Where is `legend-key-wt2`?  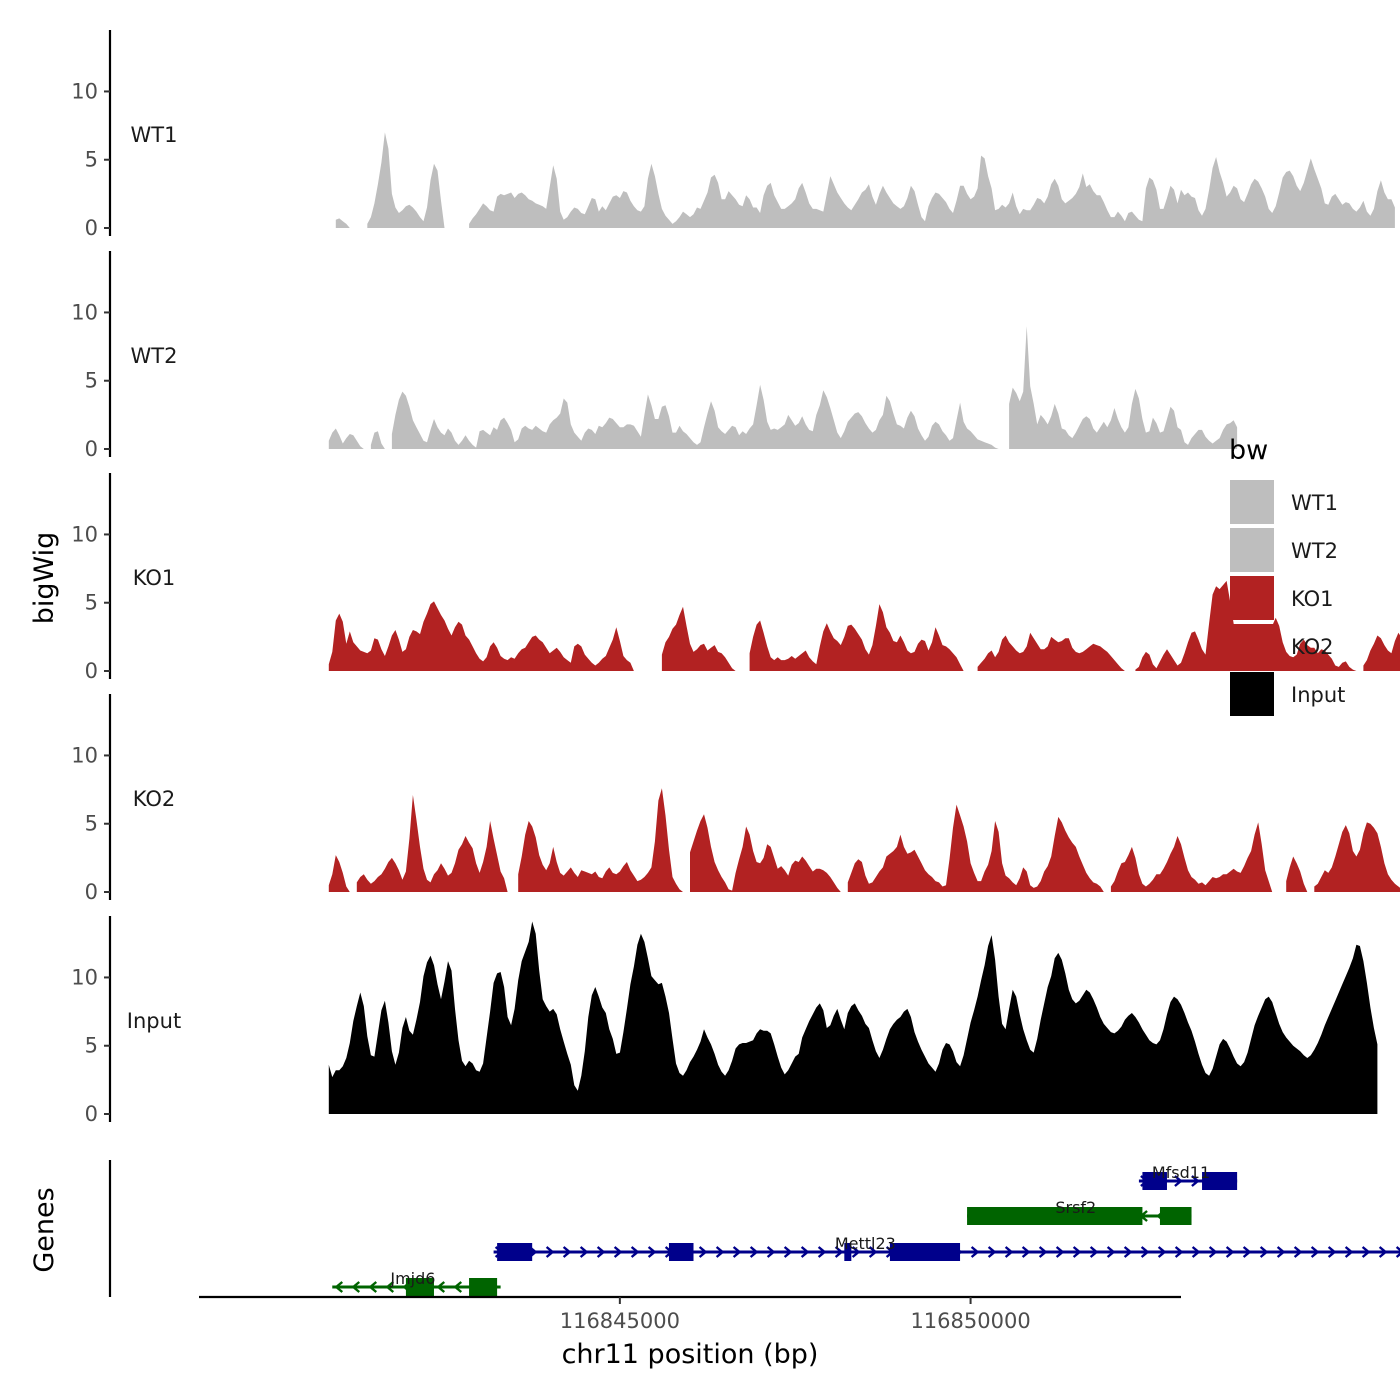 legend-key-wt2 is located at coordinates (1252, 550).